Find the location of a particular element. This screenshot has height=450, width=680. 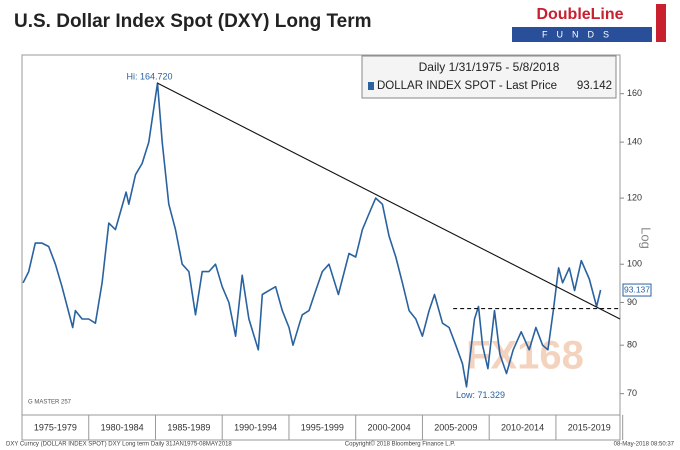

y-tick-label: 80 is located at coordinates (632, 345).